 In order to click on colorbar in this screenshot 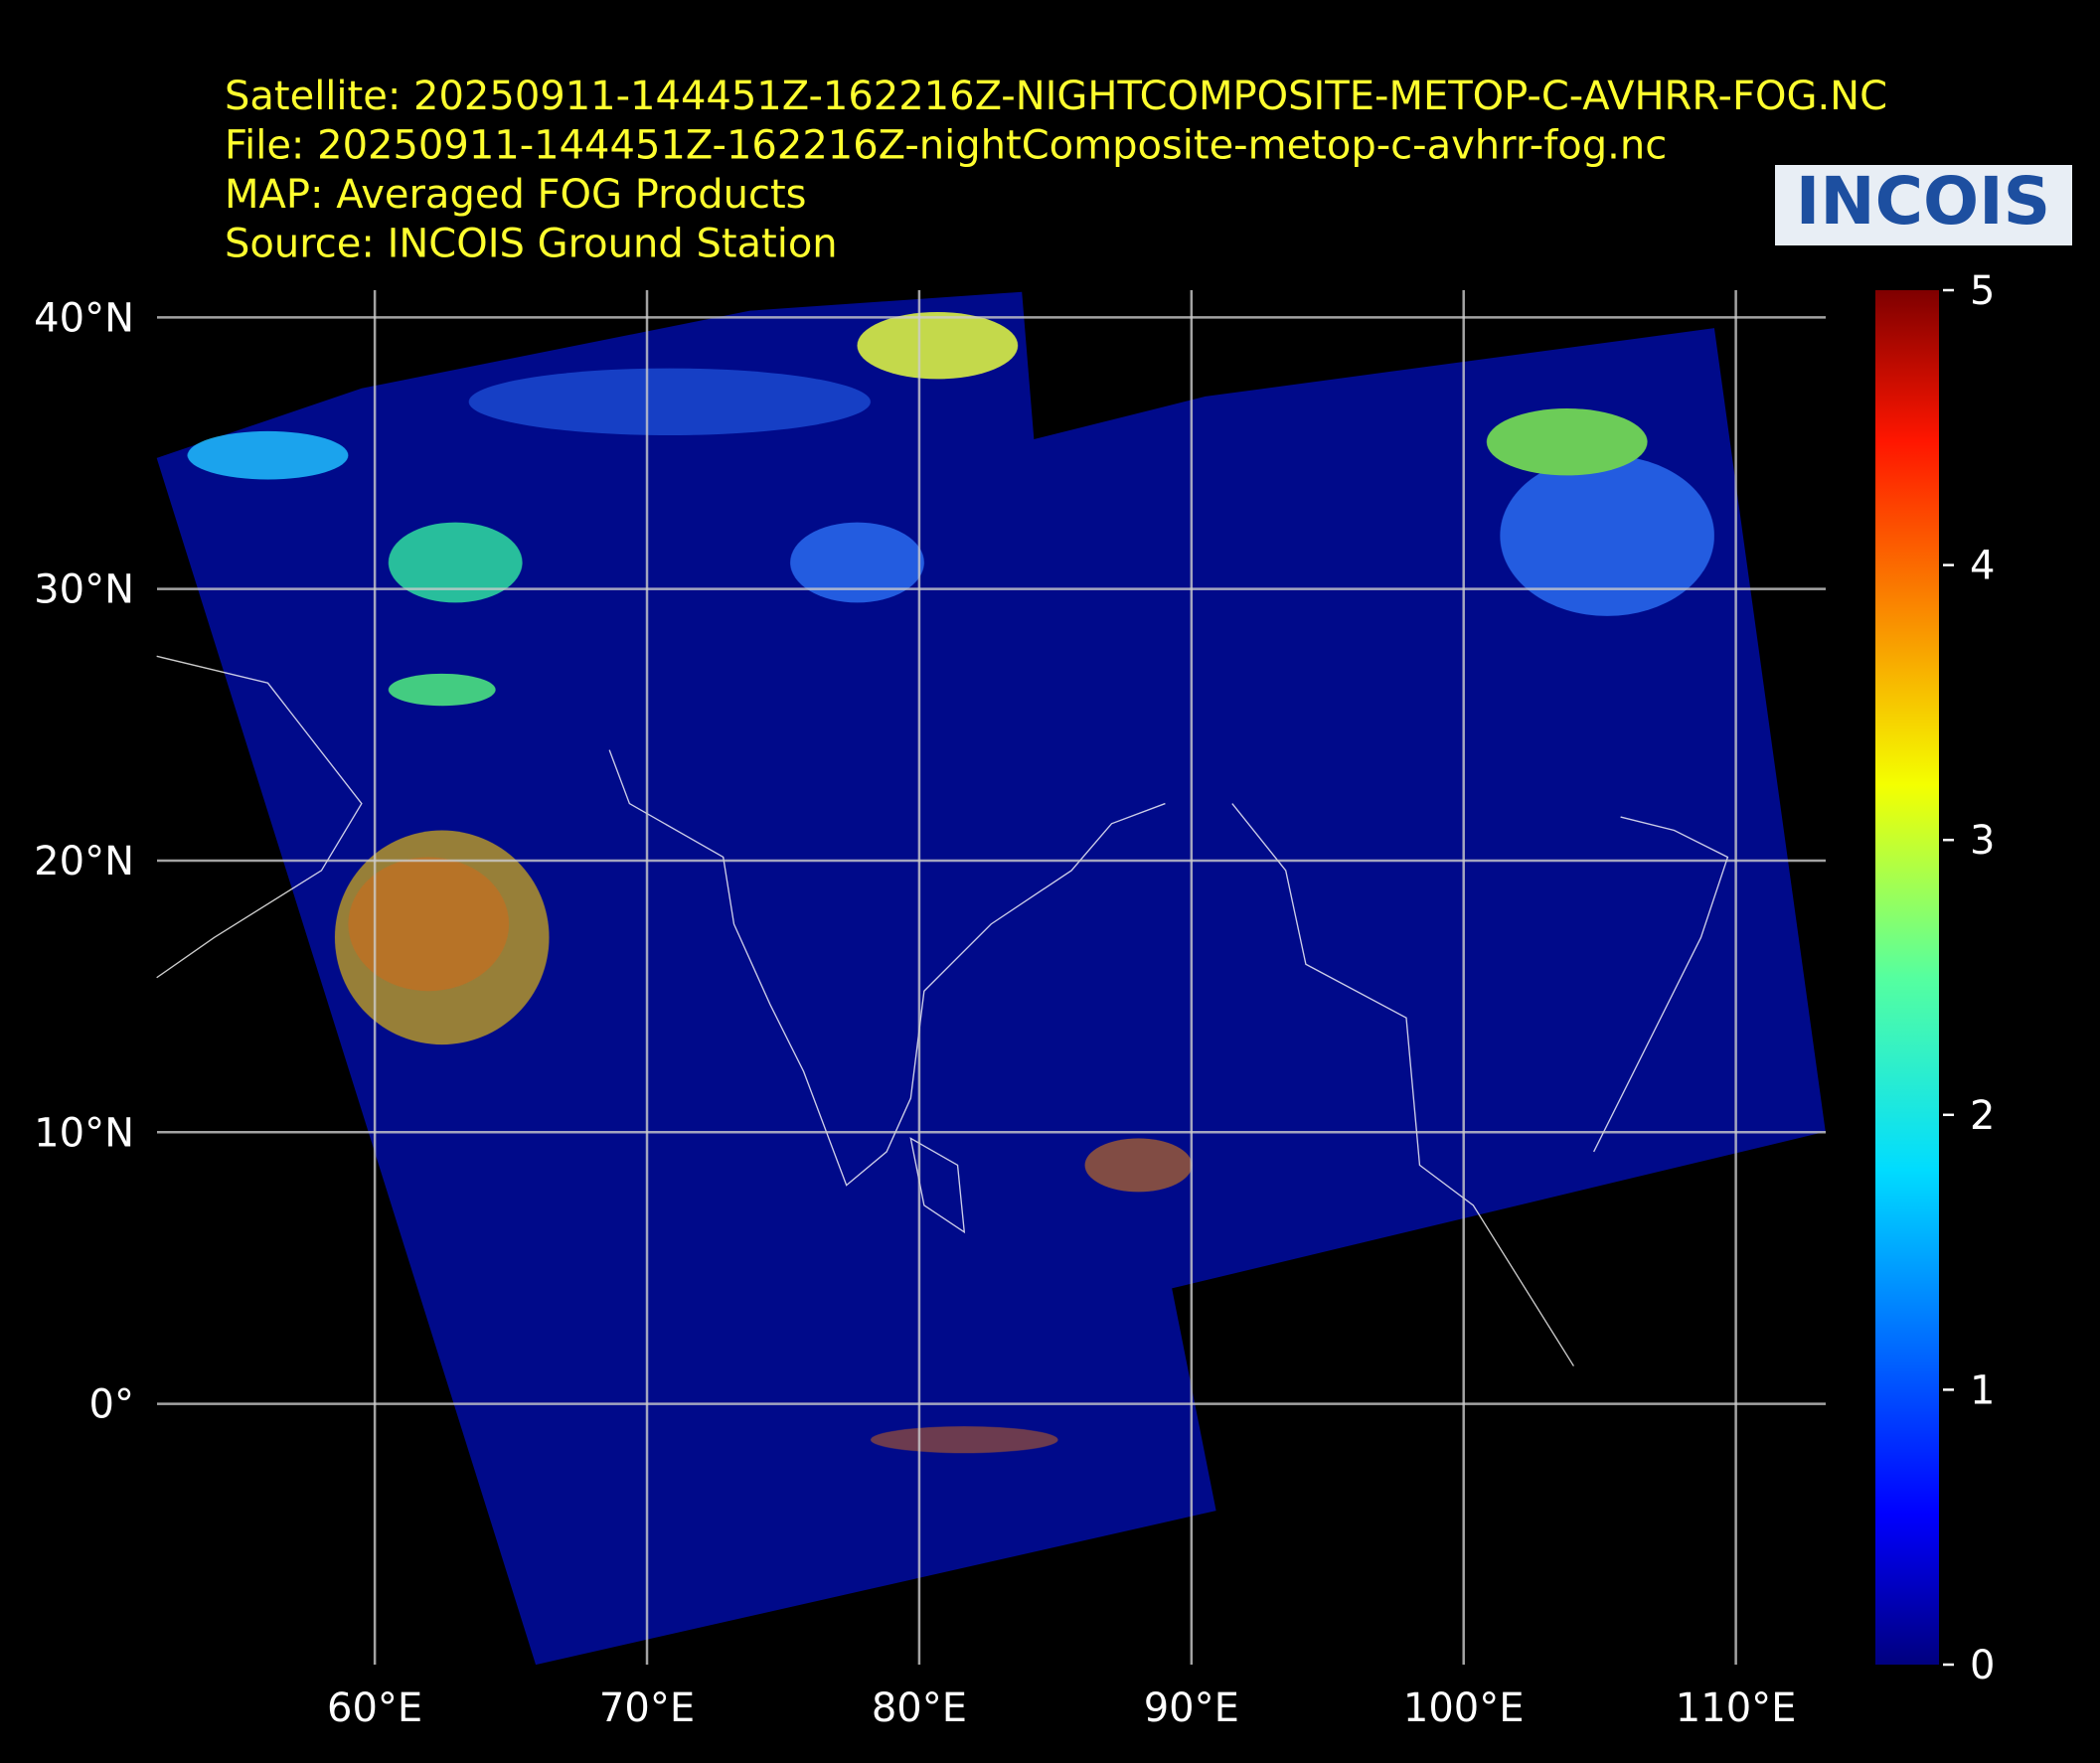, I will do `click(1907, 977)`.